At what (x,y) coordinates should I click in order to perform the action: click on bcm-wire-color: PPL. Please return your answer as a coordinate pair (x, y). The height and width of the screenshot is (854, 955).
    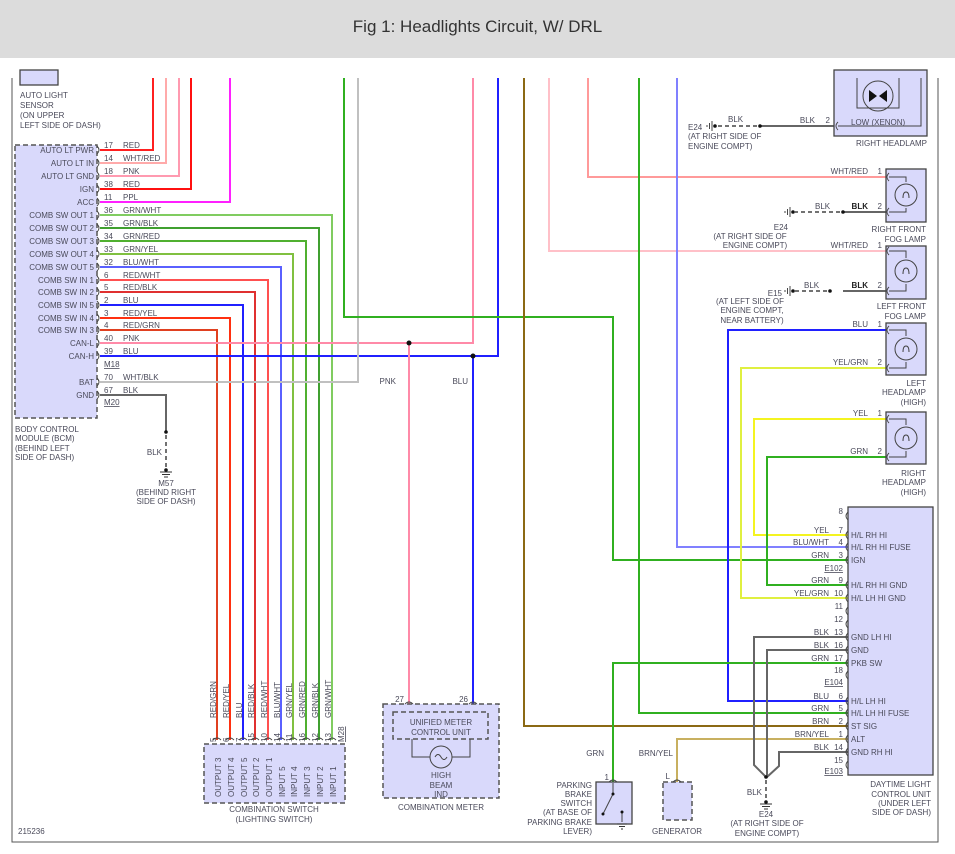
    Looking at the image, I should click on (131, 197).